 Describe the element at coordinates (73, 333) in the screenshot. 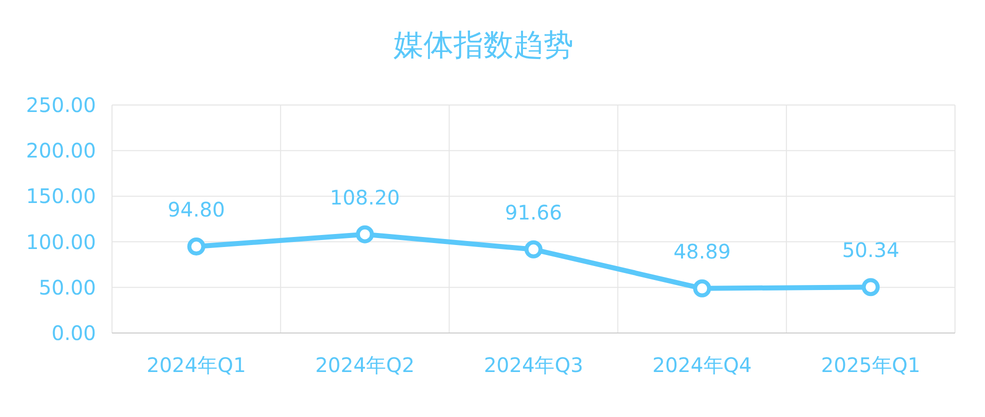

I see `y-tick-label: 0.00` at that location.